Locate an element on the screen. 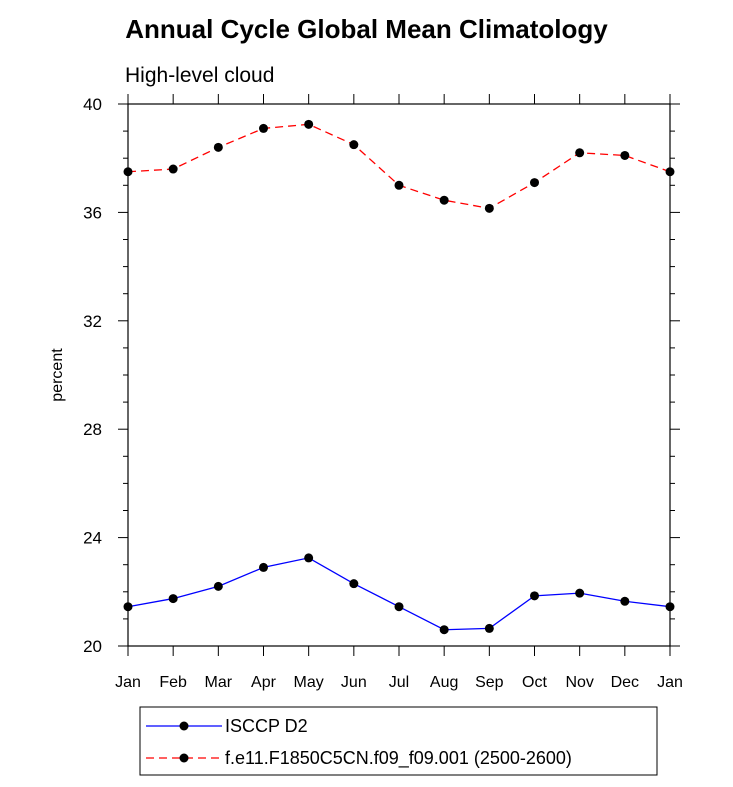 Image resolution: width=733 pixels, height=787 pixels. x-tick-label: Dec is located at coordinates (625, 682).